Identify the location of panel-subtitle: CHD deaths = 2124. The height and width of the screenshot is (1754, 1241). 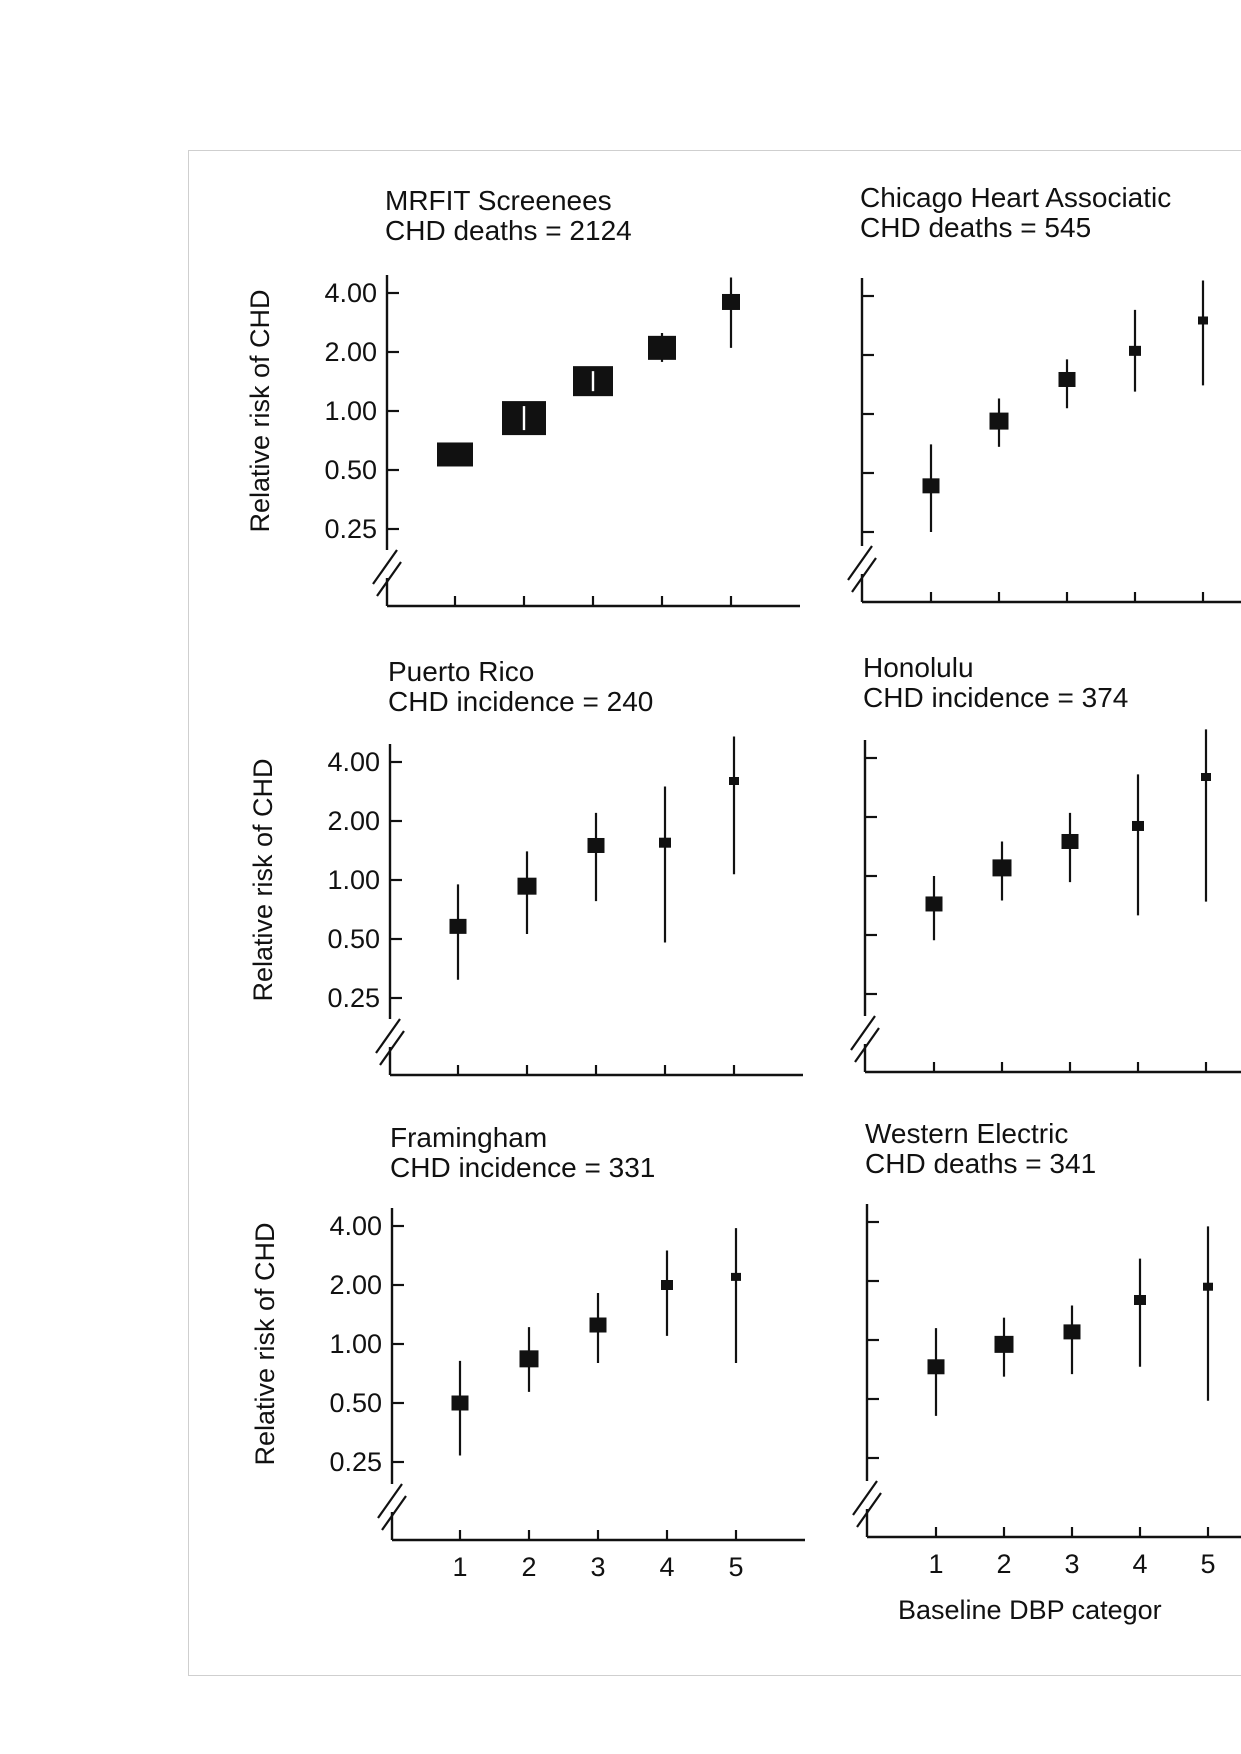
(508, 230).